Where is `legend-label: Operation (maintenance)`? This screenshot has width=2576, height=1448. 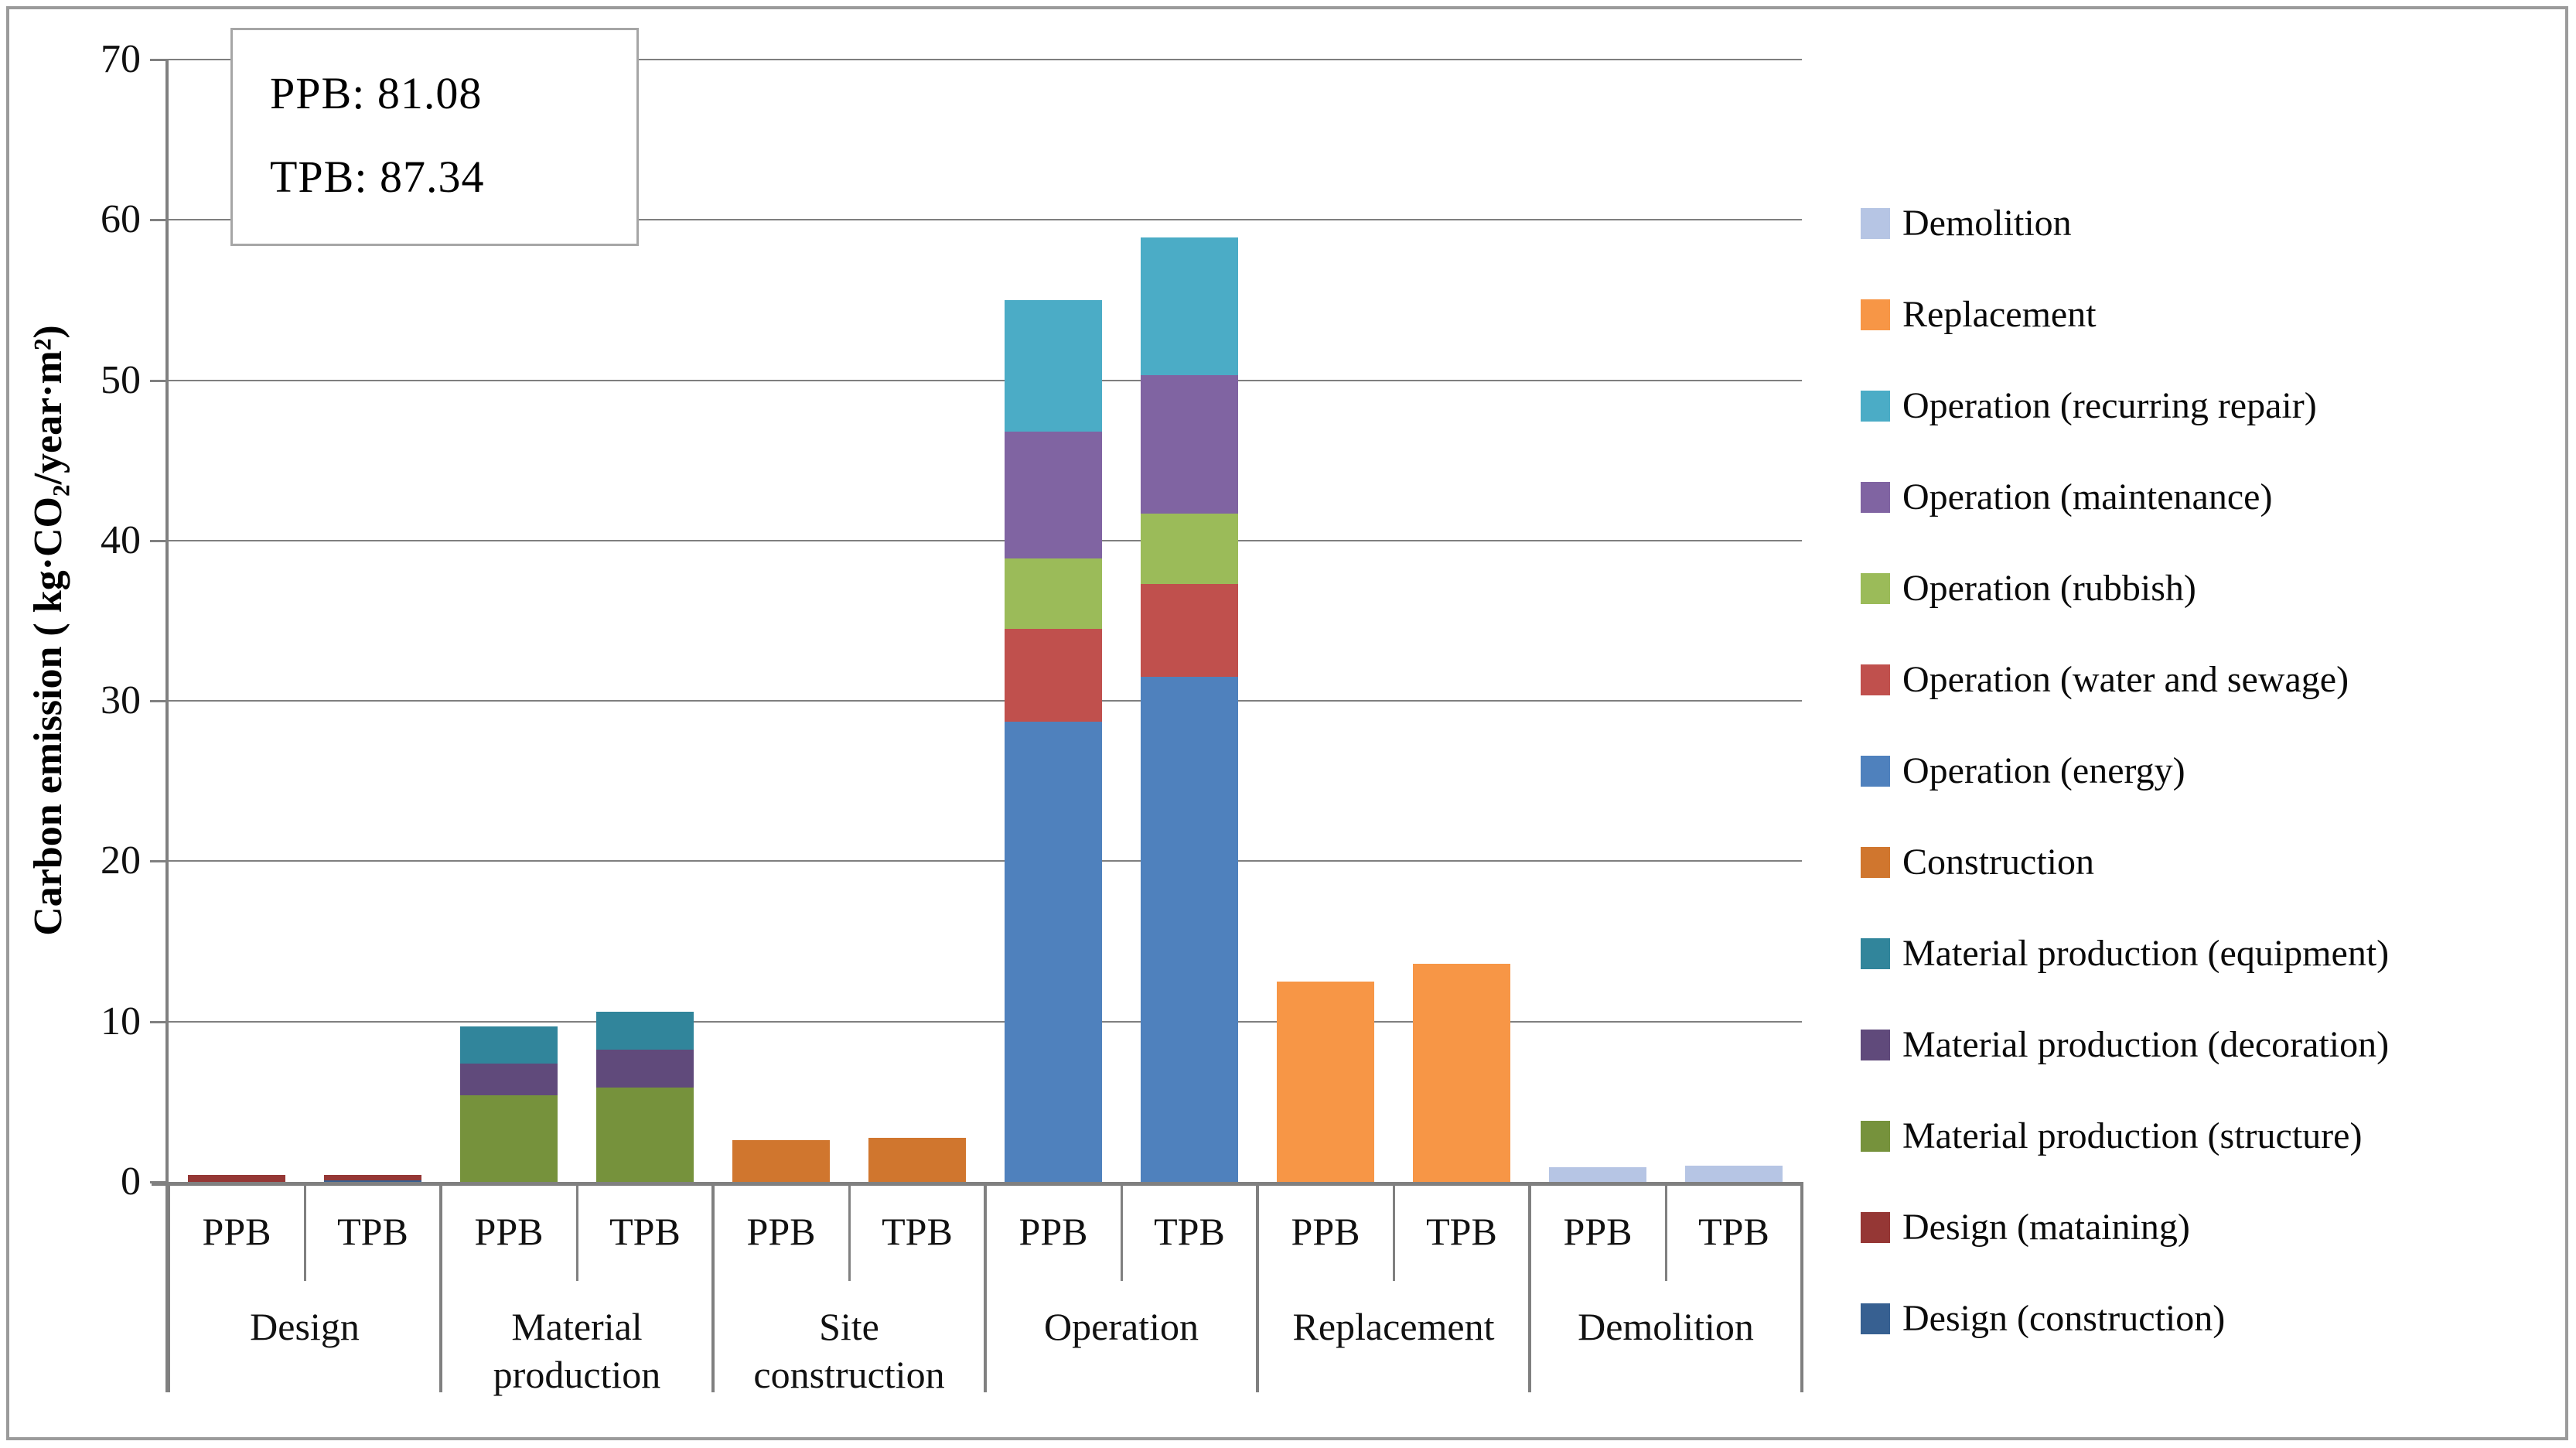 legend-label: Operation (maintenance) is located at coordinates (2088, 497).